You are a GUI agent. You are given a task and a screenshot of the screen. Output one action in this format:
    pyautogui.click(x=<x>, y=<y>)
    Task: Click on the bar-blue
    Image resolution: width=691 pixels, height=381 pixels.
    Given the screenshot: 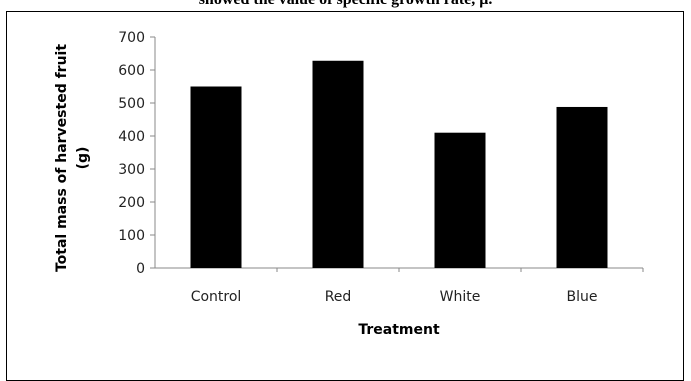 What is the action you would take?
    pyautogui.click(x=582, y=187)
    